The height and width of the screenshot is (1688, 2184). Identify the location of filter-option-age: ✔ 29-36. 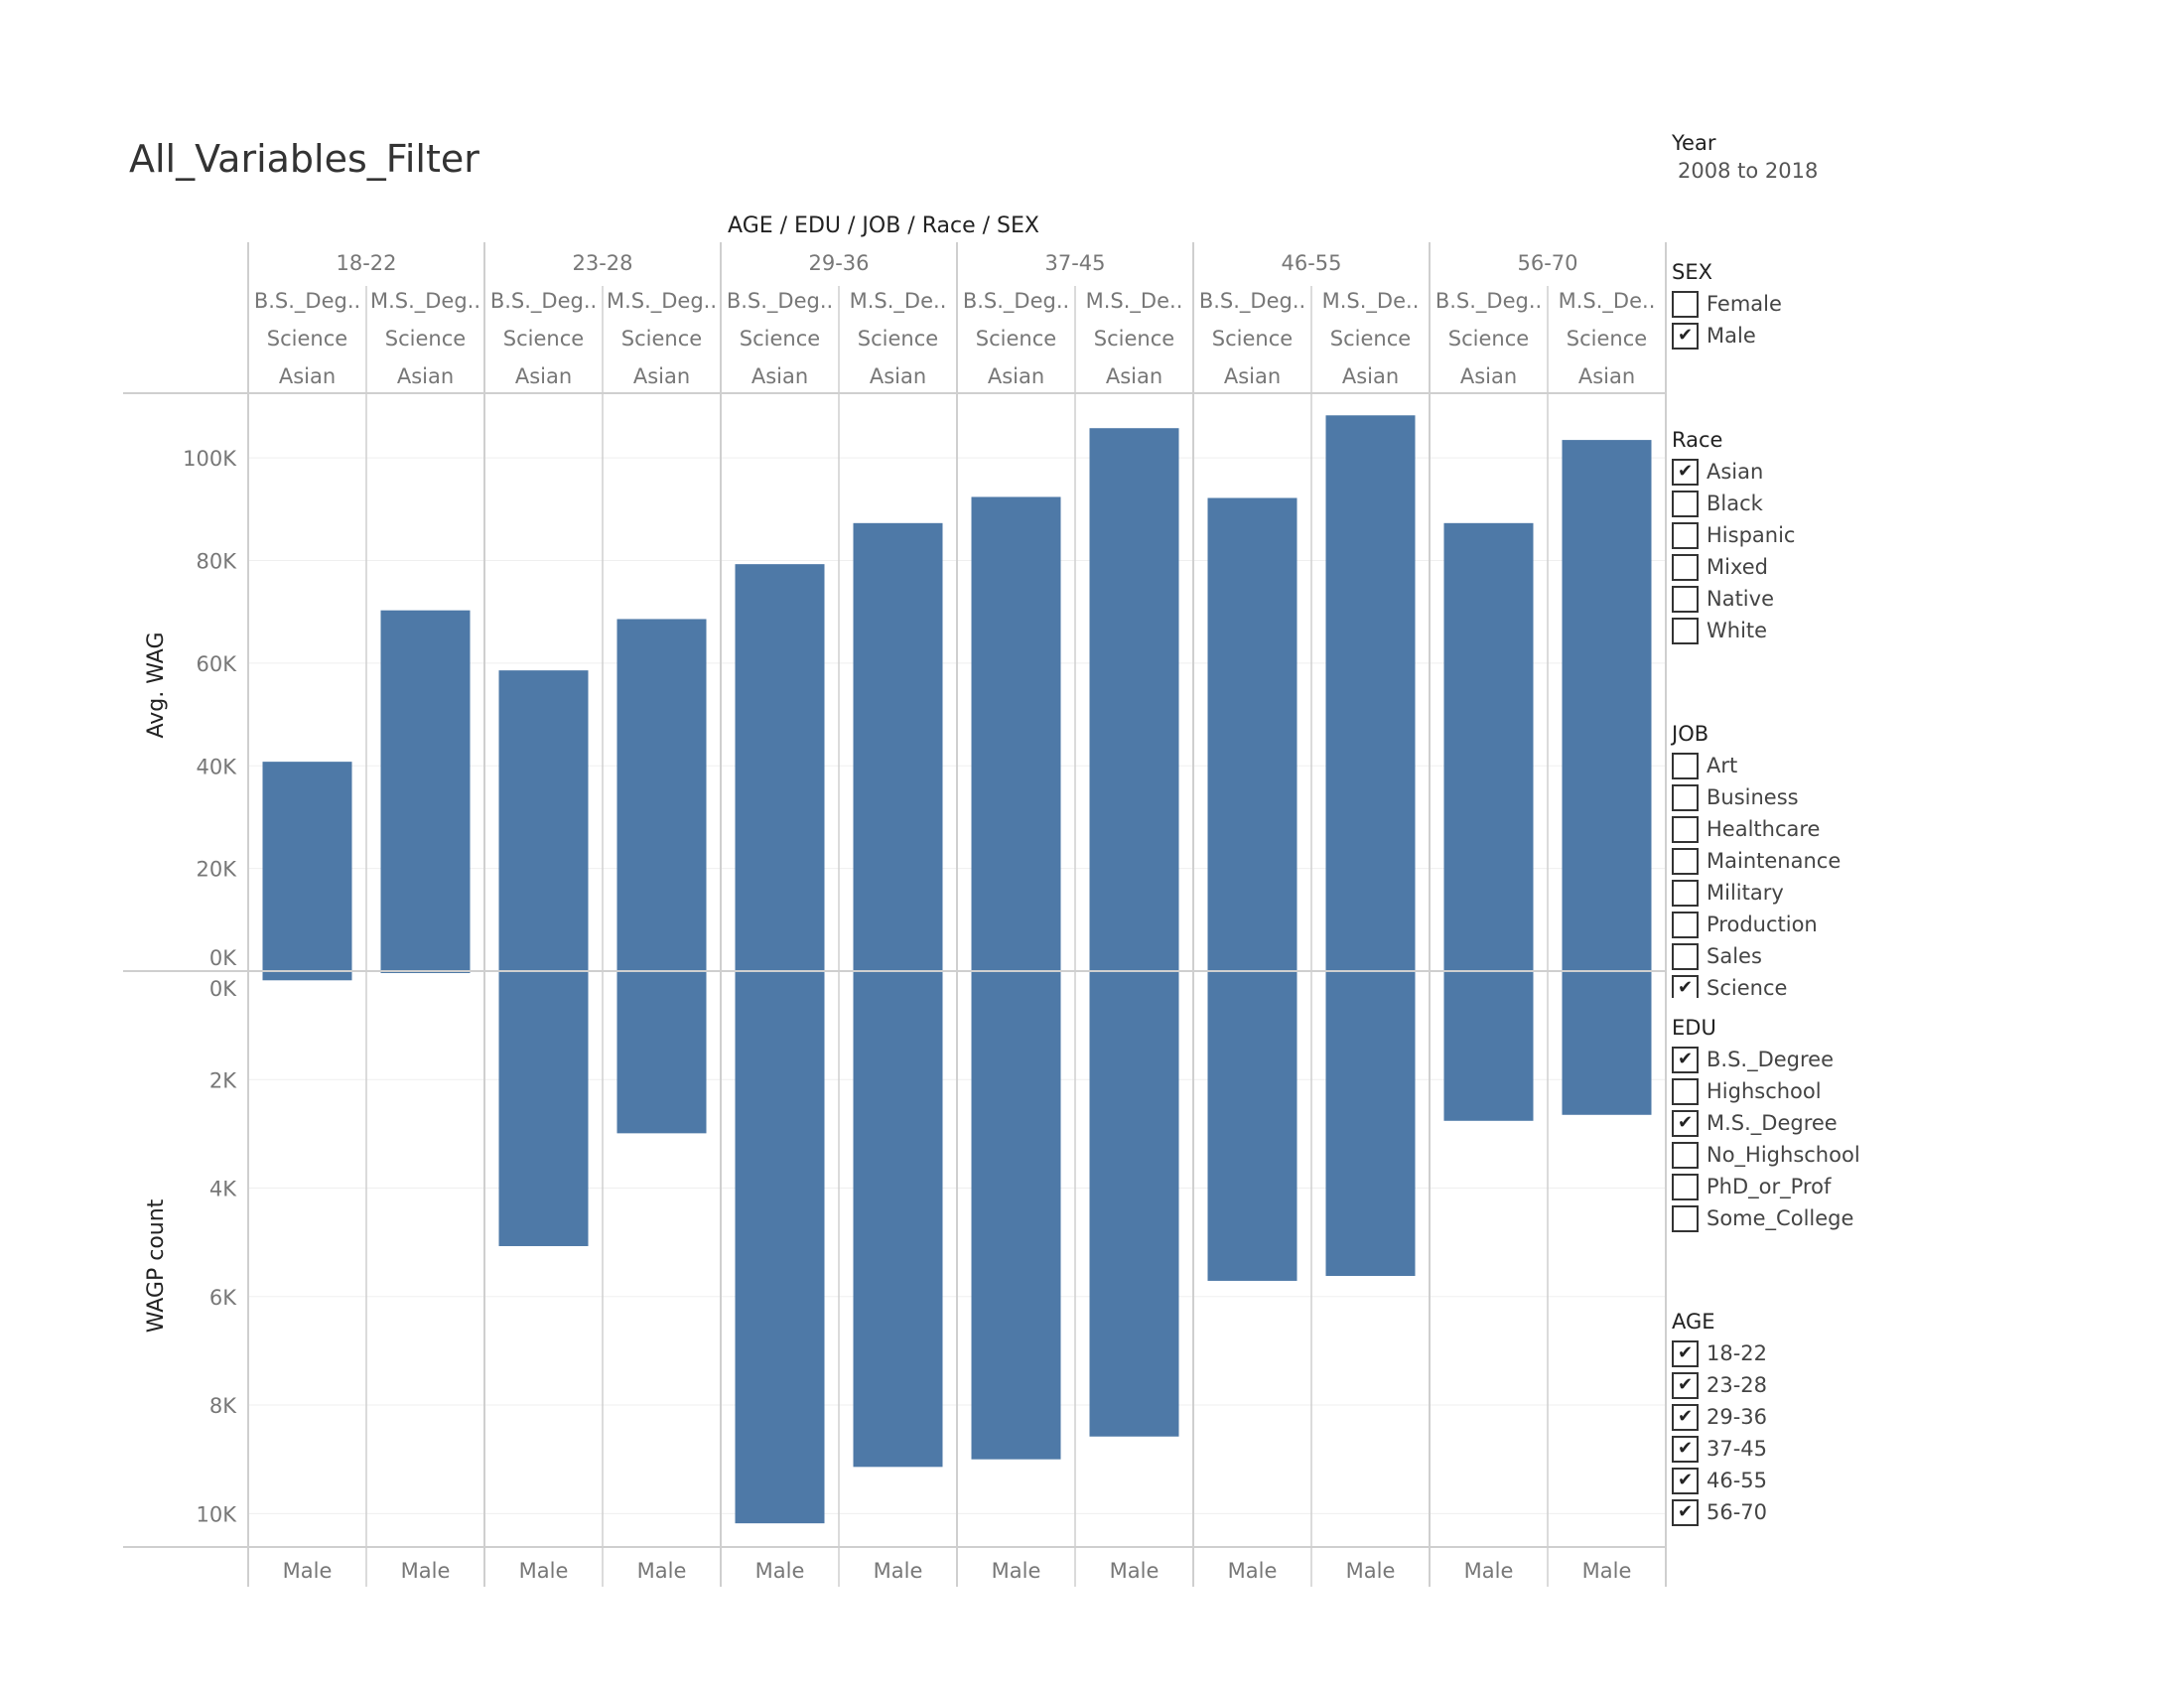
(1905, 1417).